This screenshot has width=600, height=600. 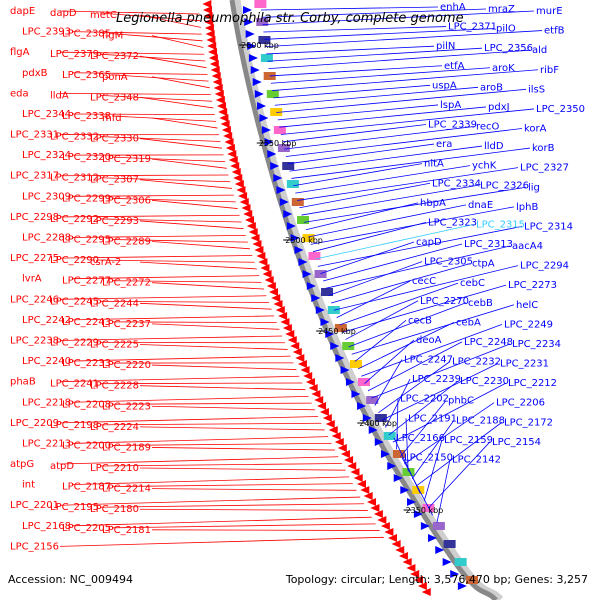 I want to click on reverse-gene-label: flgA, so click(x=20, y=52).